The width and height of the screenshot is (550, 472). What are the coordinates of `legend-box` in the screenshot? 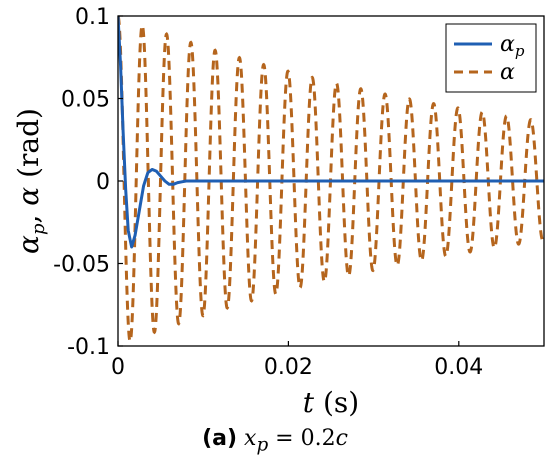 It's located at (491, 58).